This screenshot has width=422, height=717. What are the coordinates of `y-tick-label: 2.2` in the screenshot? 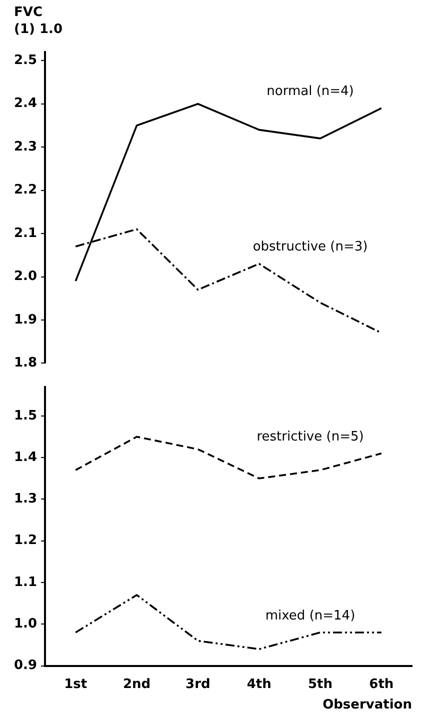 It's located at (26, 190).